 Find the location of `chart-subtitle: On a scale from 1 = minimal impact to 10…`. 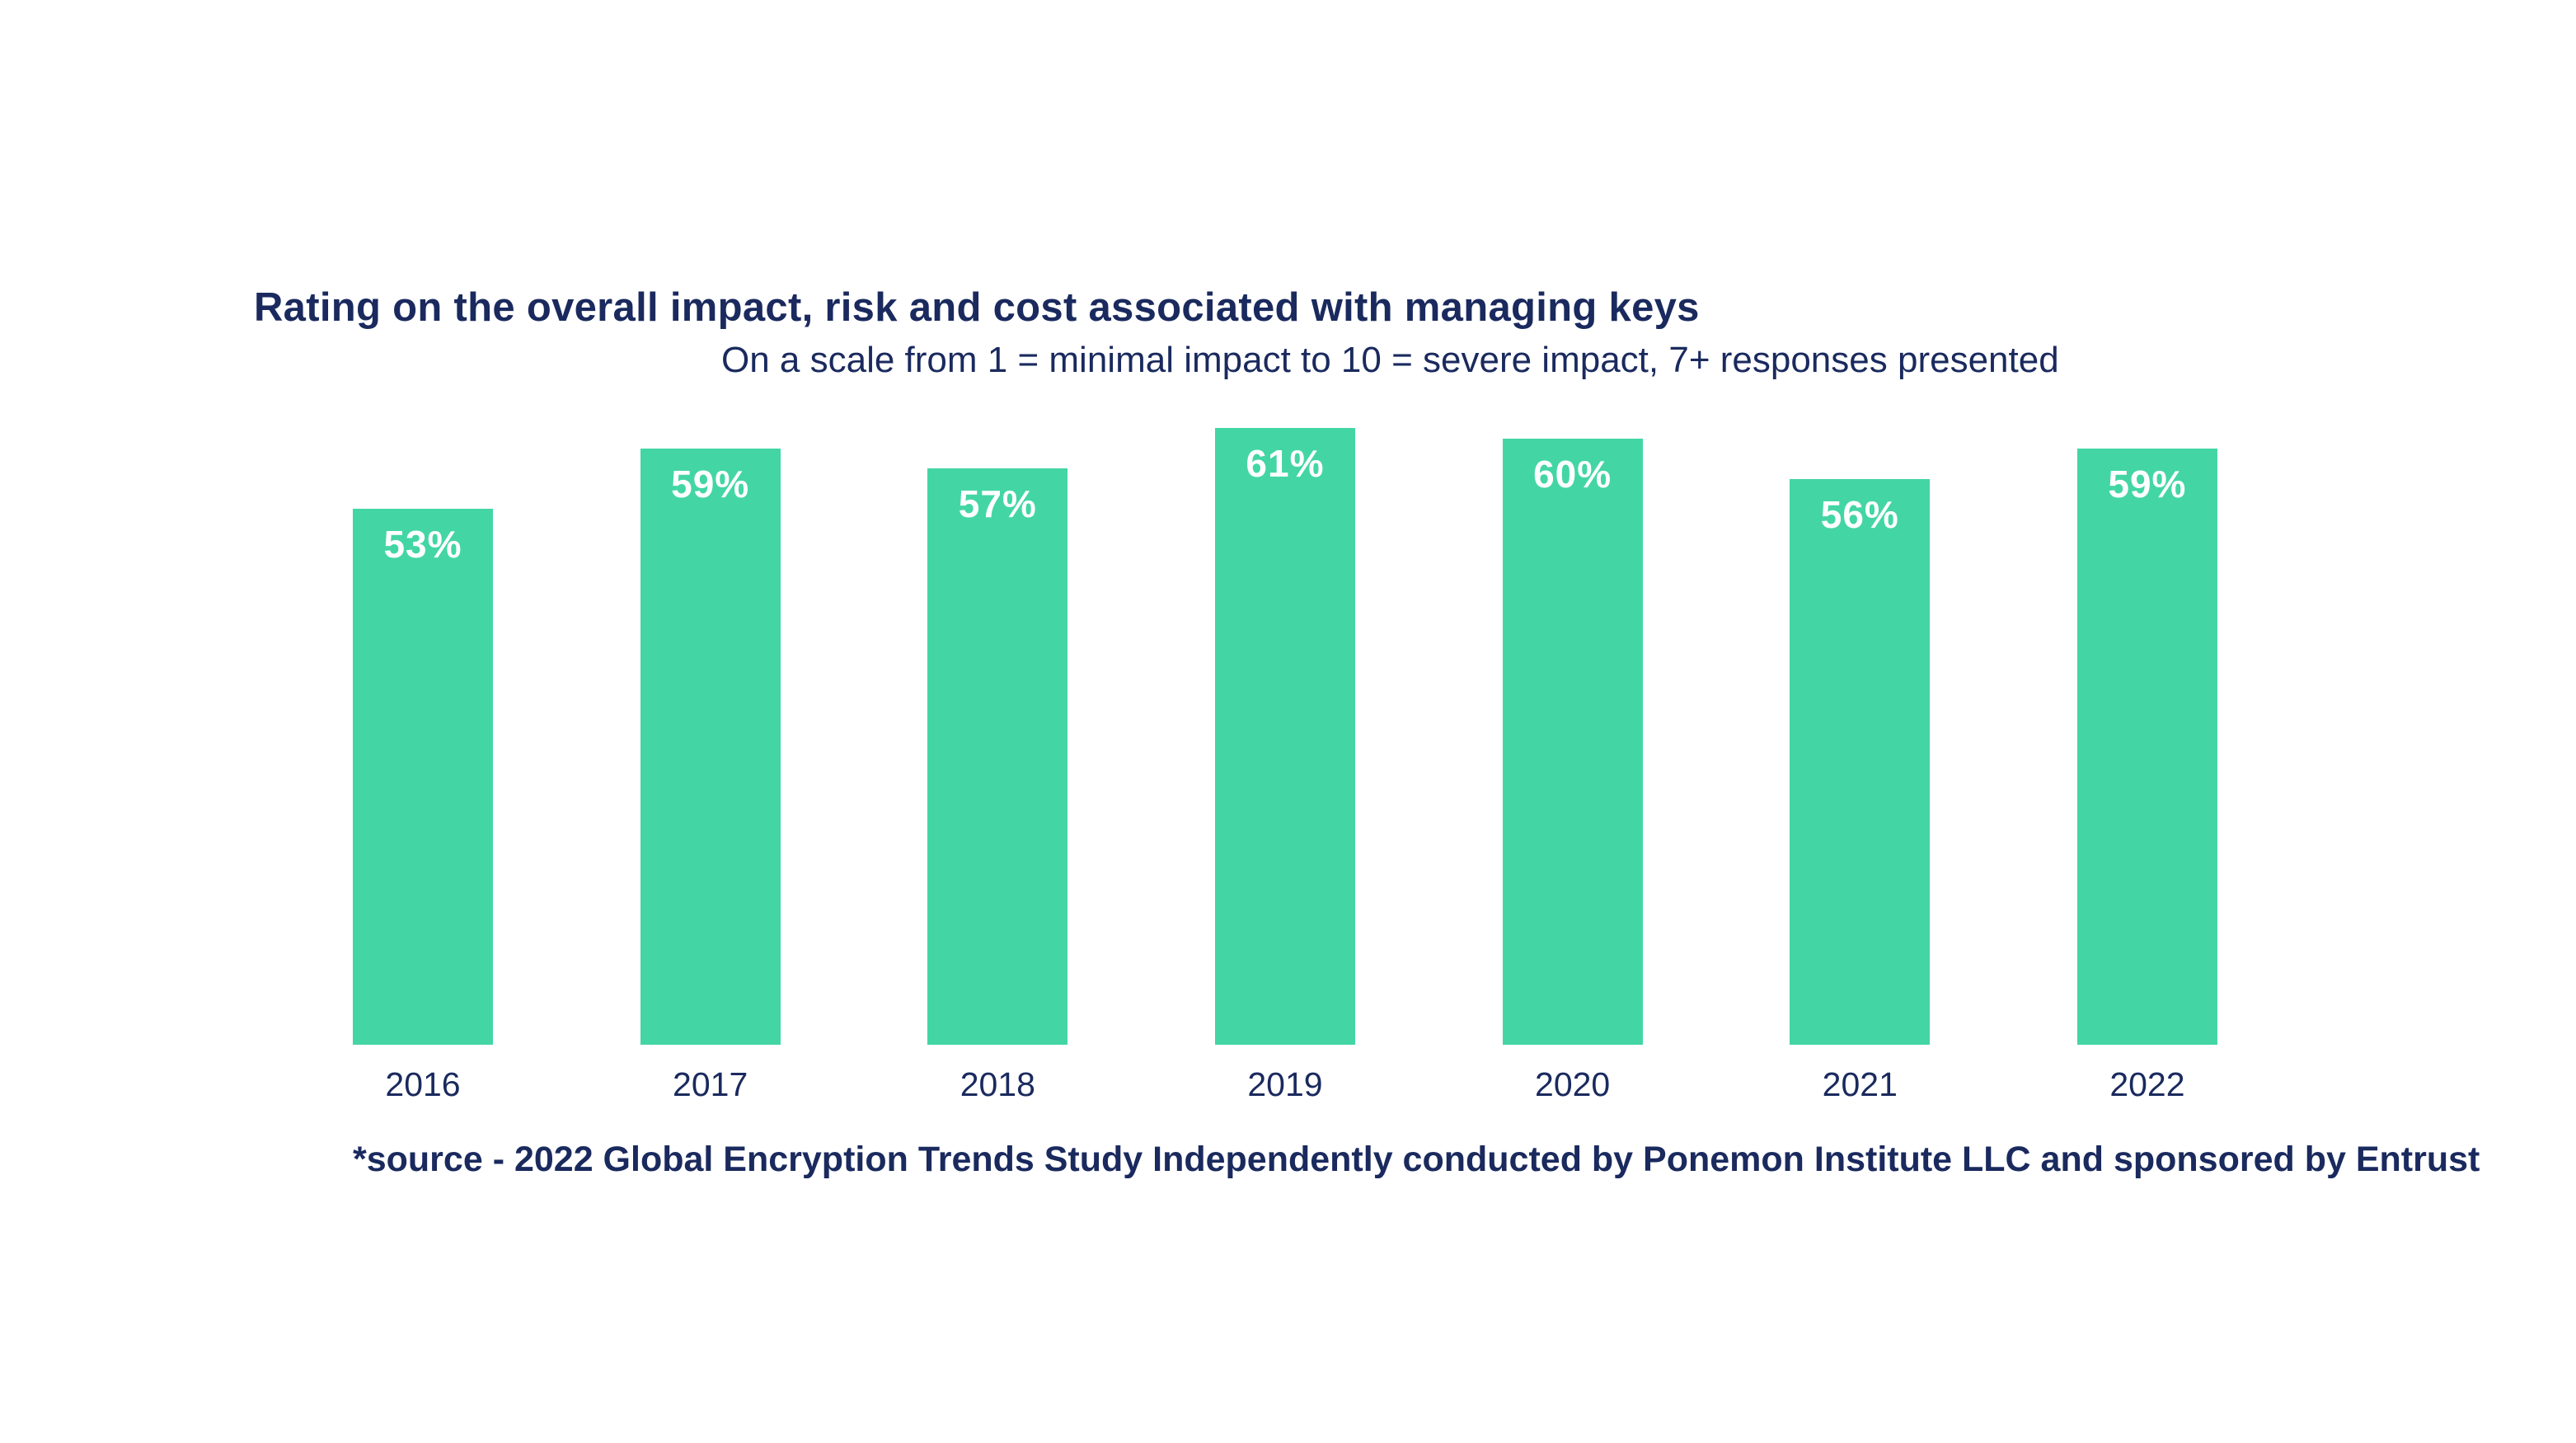

chart-subtitle: On a scale from 1 = minimal impact to 10… is located at coordinates (1390, 360).